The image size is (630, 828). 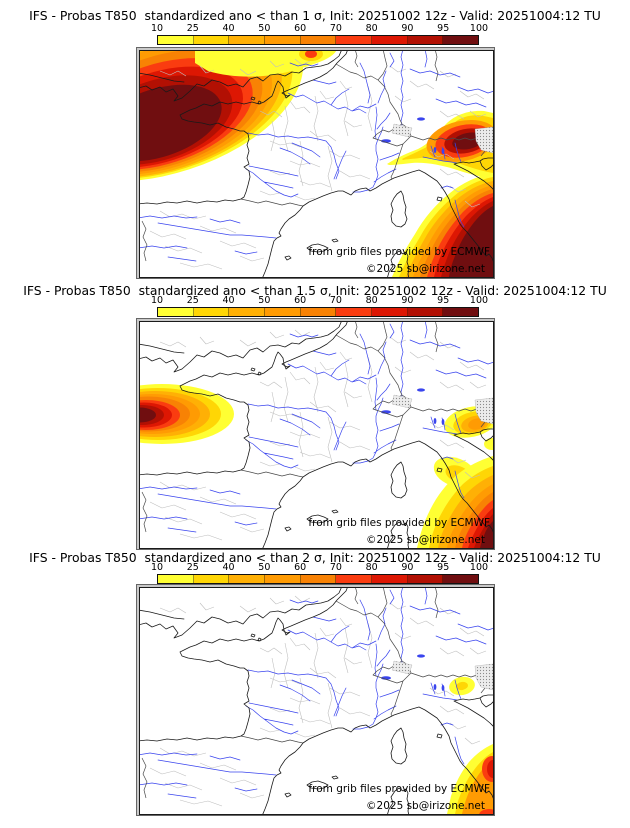 I want to click on colorbar-1: 10 25 40 50 60 70 80 90 95 100, so click(x=319, y=34).